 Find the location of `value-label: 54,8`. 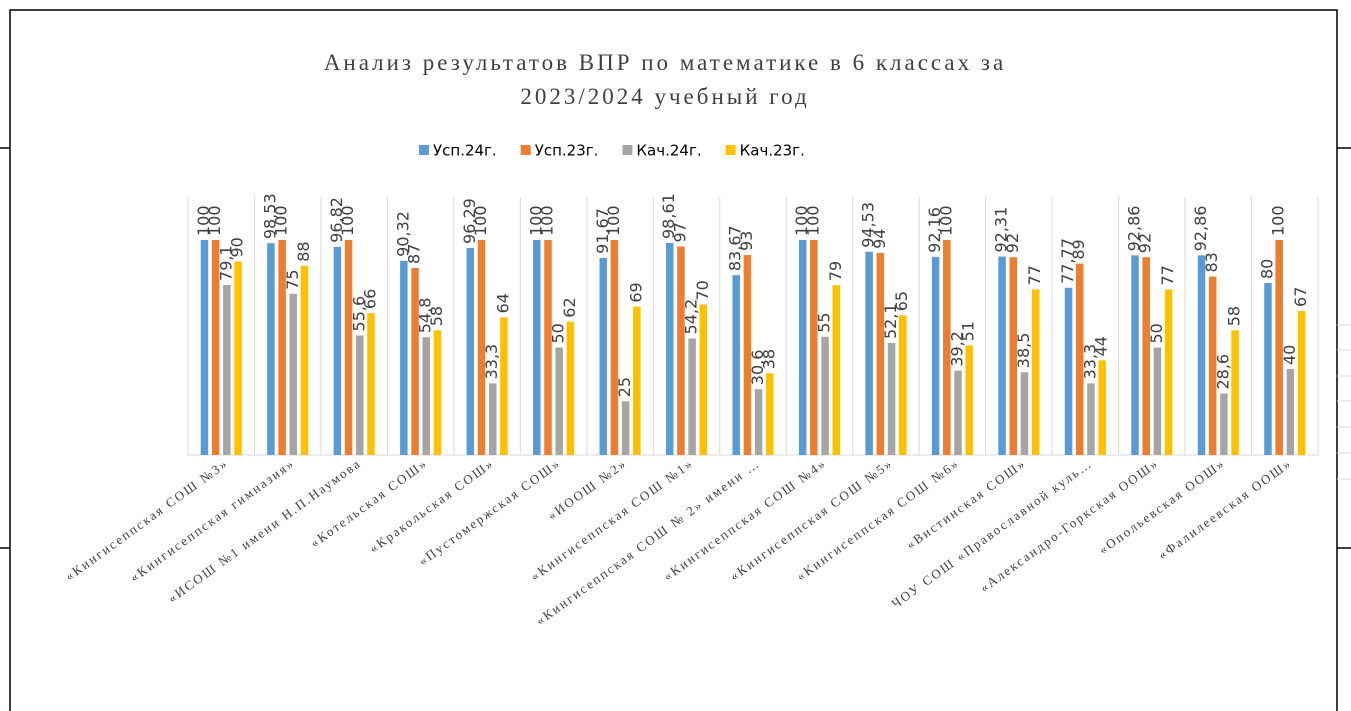

value-label: 54,8 is located at coordinates (425, 316).